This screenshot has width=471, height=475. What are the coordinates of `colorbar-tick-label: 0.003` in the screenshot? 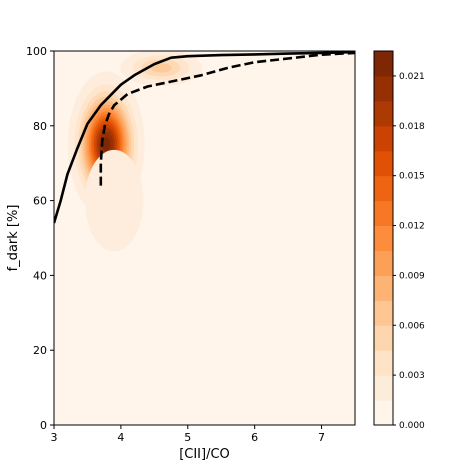 It's located at (412, 376).